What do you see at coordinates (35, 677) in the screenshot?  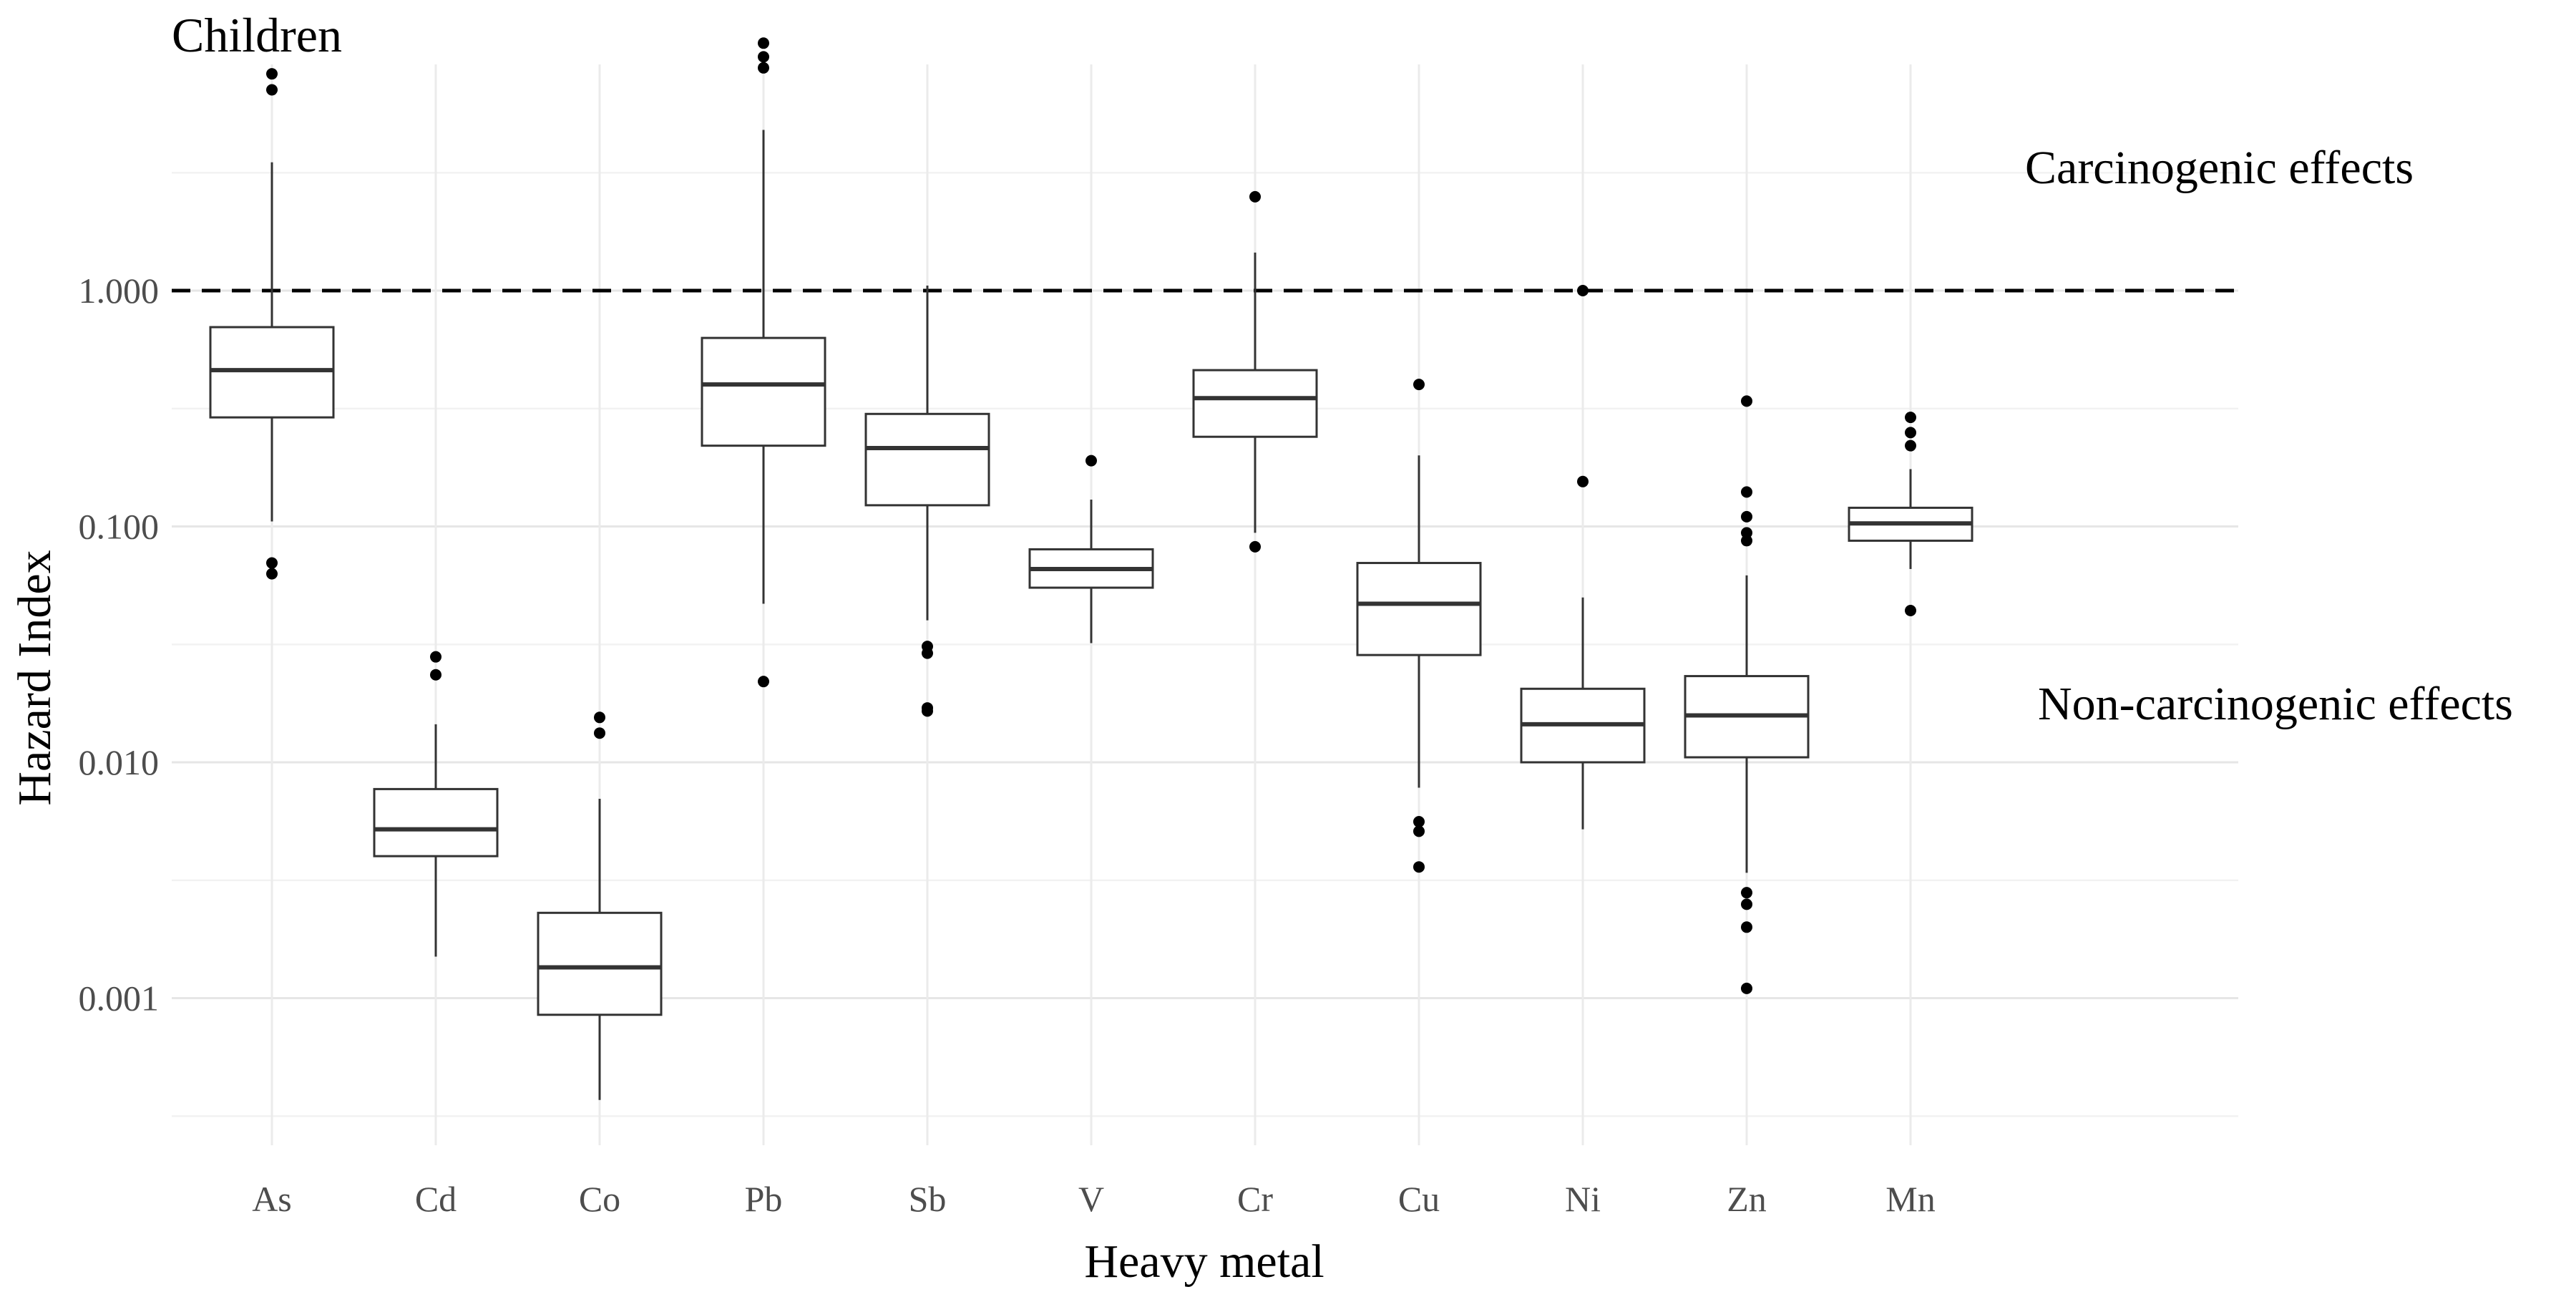 I see `y-axis-label: Hazard Index` at bounding box center [35, 677].